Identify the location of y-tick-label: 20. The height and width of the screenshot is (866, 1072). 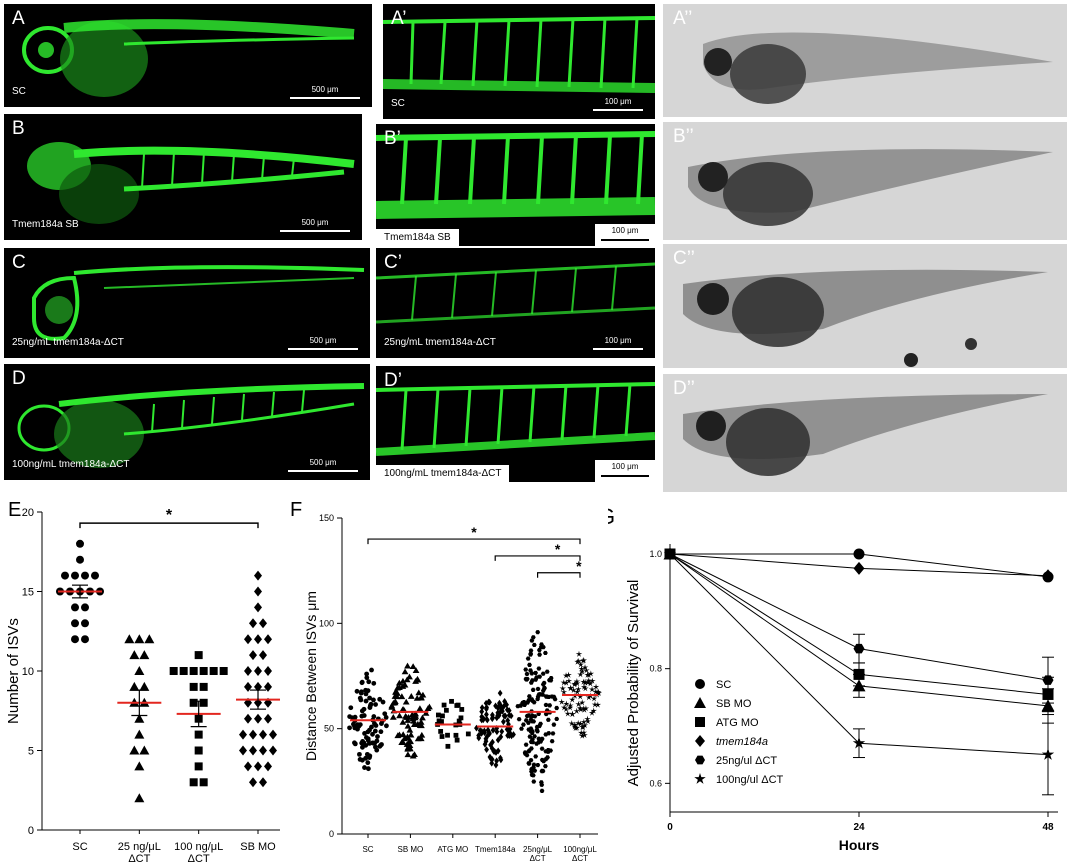
(28, 513).